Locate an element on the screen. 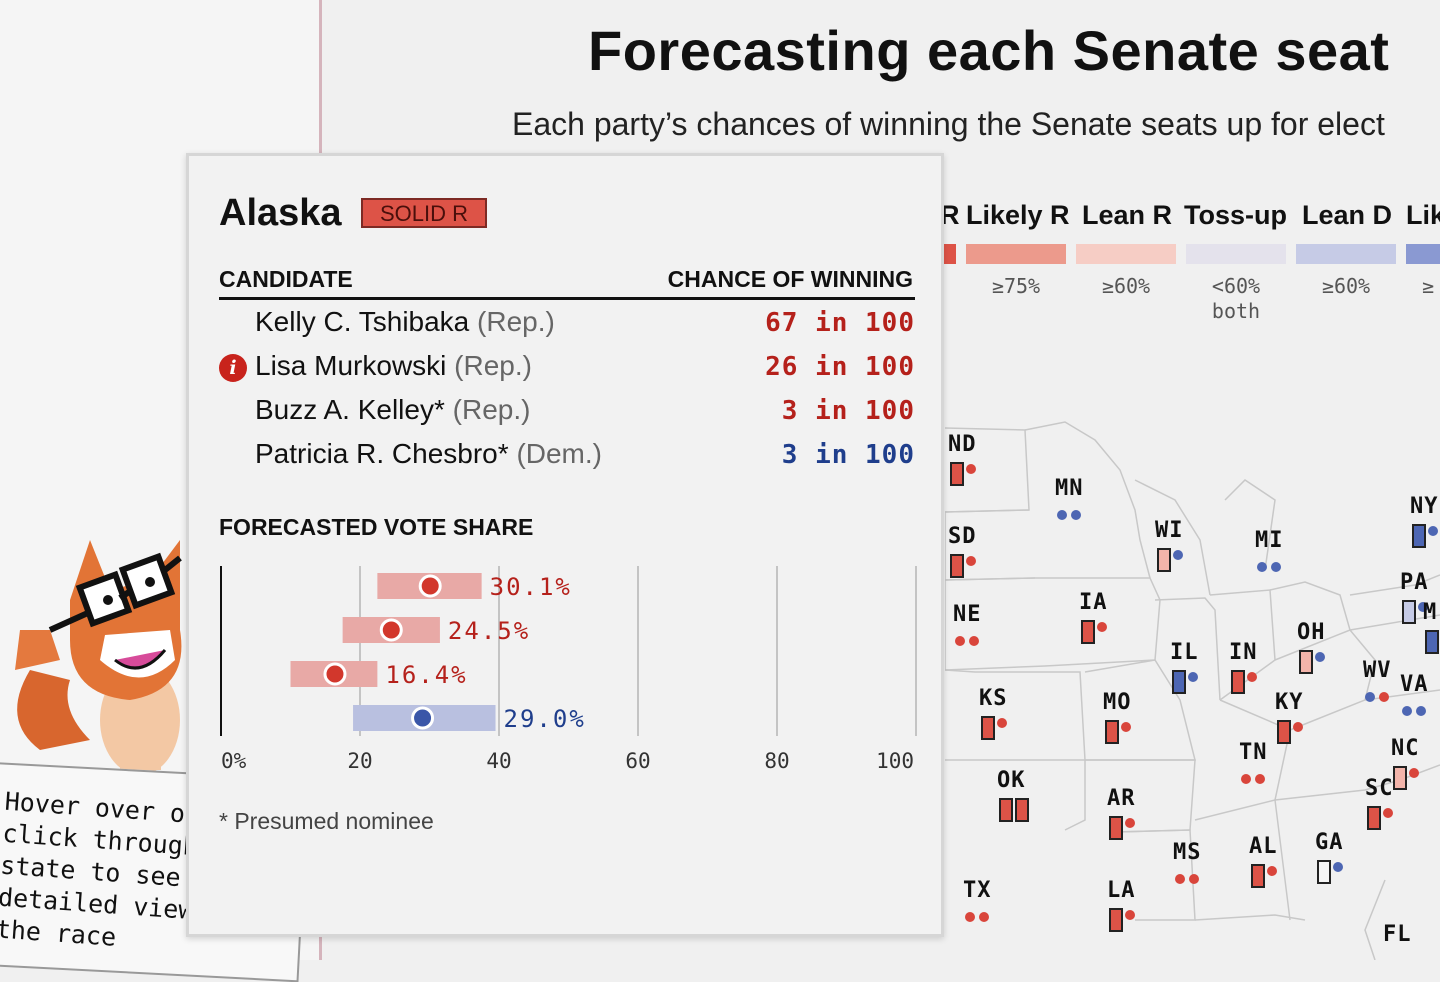 The height and width of the screenshot is (982, 1440). state-label: AR is located at coordinates (1121, 798).